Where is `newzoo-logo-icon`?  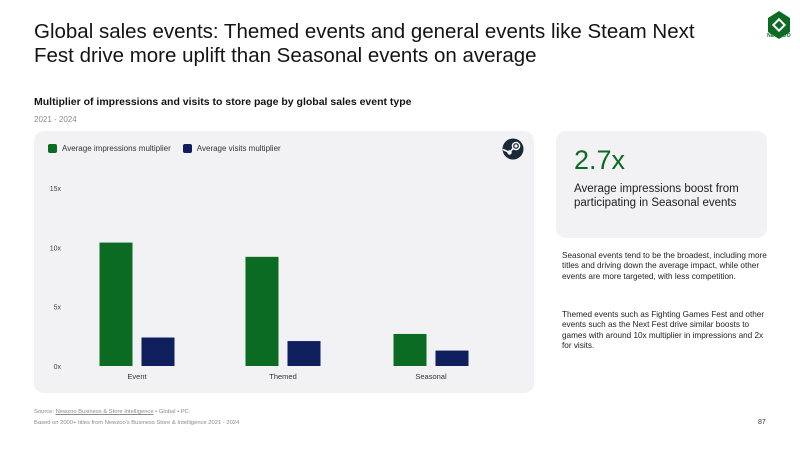 newzoo-logo-icon is located at coordinates (779, 25).